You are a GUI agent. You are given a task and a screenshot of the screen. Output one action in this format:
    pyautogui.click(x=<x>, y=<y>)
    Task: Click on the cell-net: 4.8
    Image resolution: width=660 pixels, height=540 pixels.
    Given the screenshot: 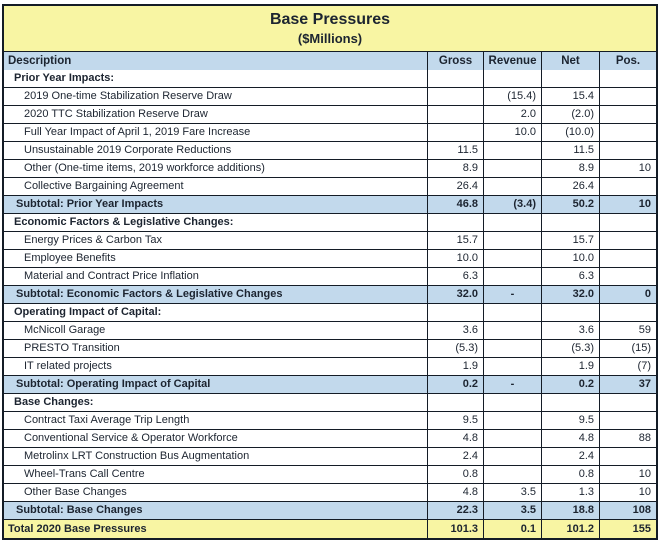 What is the action you would take?
    pyautogui.click(x=570, y=438)
    